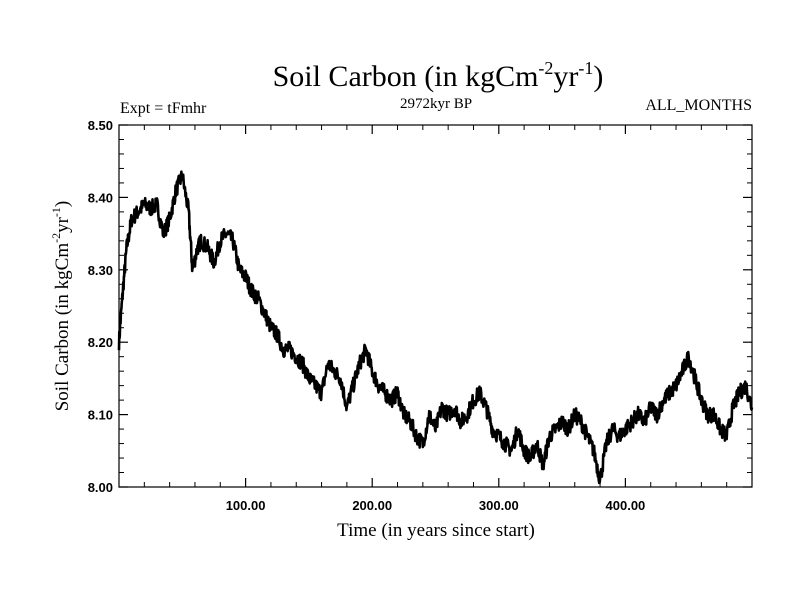 Image resolution: width=800 pixels, height=600 pixels. Describe the element at coordinates (372, 505) in the screenshot. I see `x-tick-label: 200.00` at that location.